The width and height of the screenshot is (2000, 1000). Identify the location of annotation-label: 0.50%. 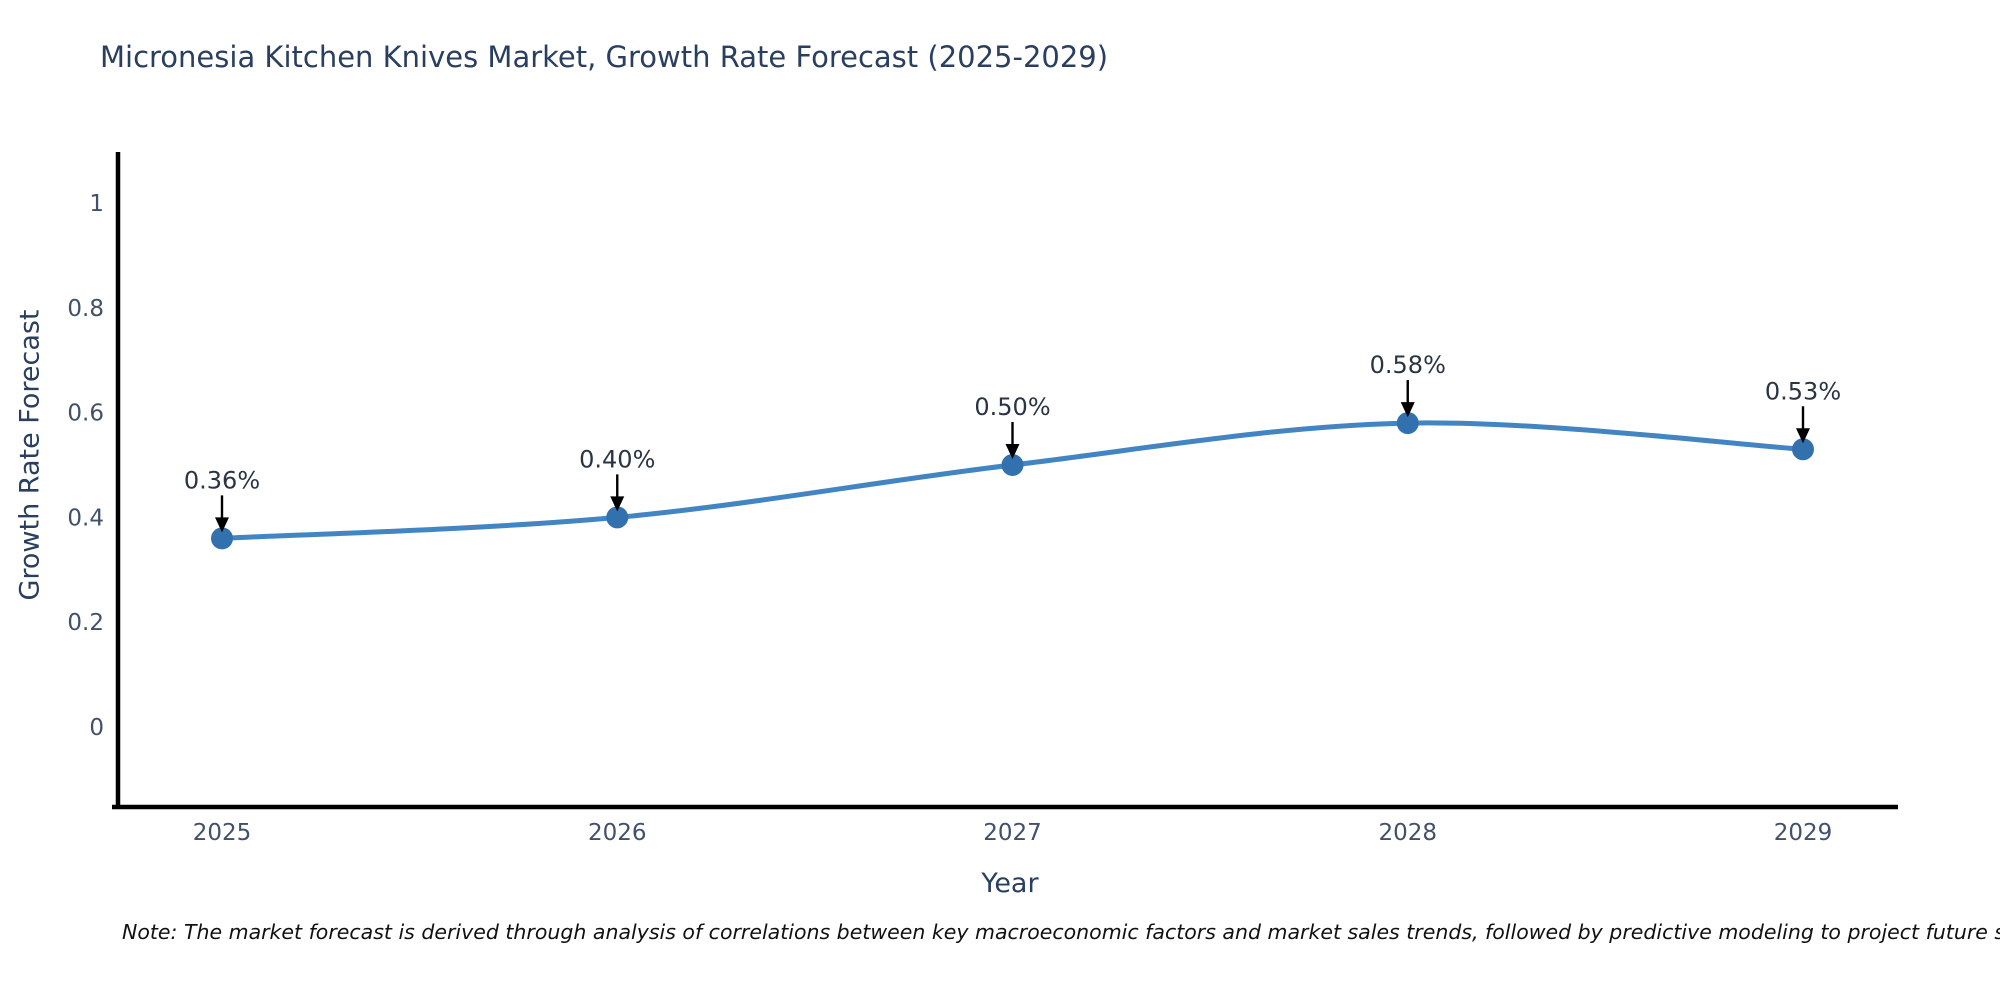
(1012, 407).